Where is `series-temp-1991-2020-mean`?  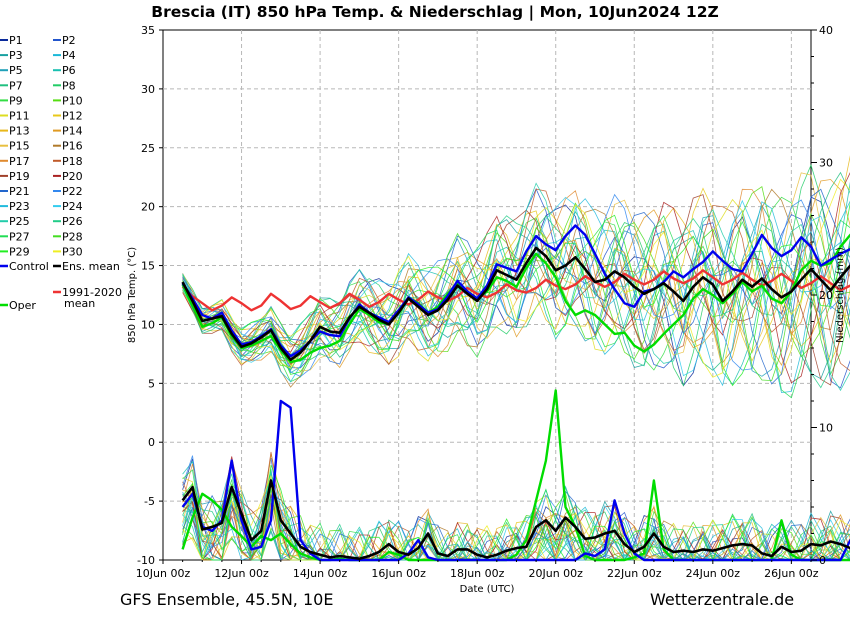 series-temp-1991-2020-mean is located at coordinates (515, 290).